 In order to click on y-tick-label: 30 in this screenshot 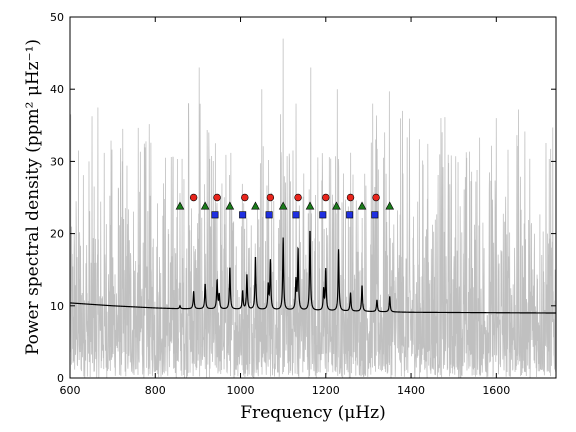, I will do `click(57, 161)`.